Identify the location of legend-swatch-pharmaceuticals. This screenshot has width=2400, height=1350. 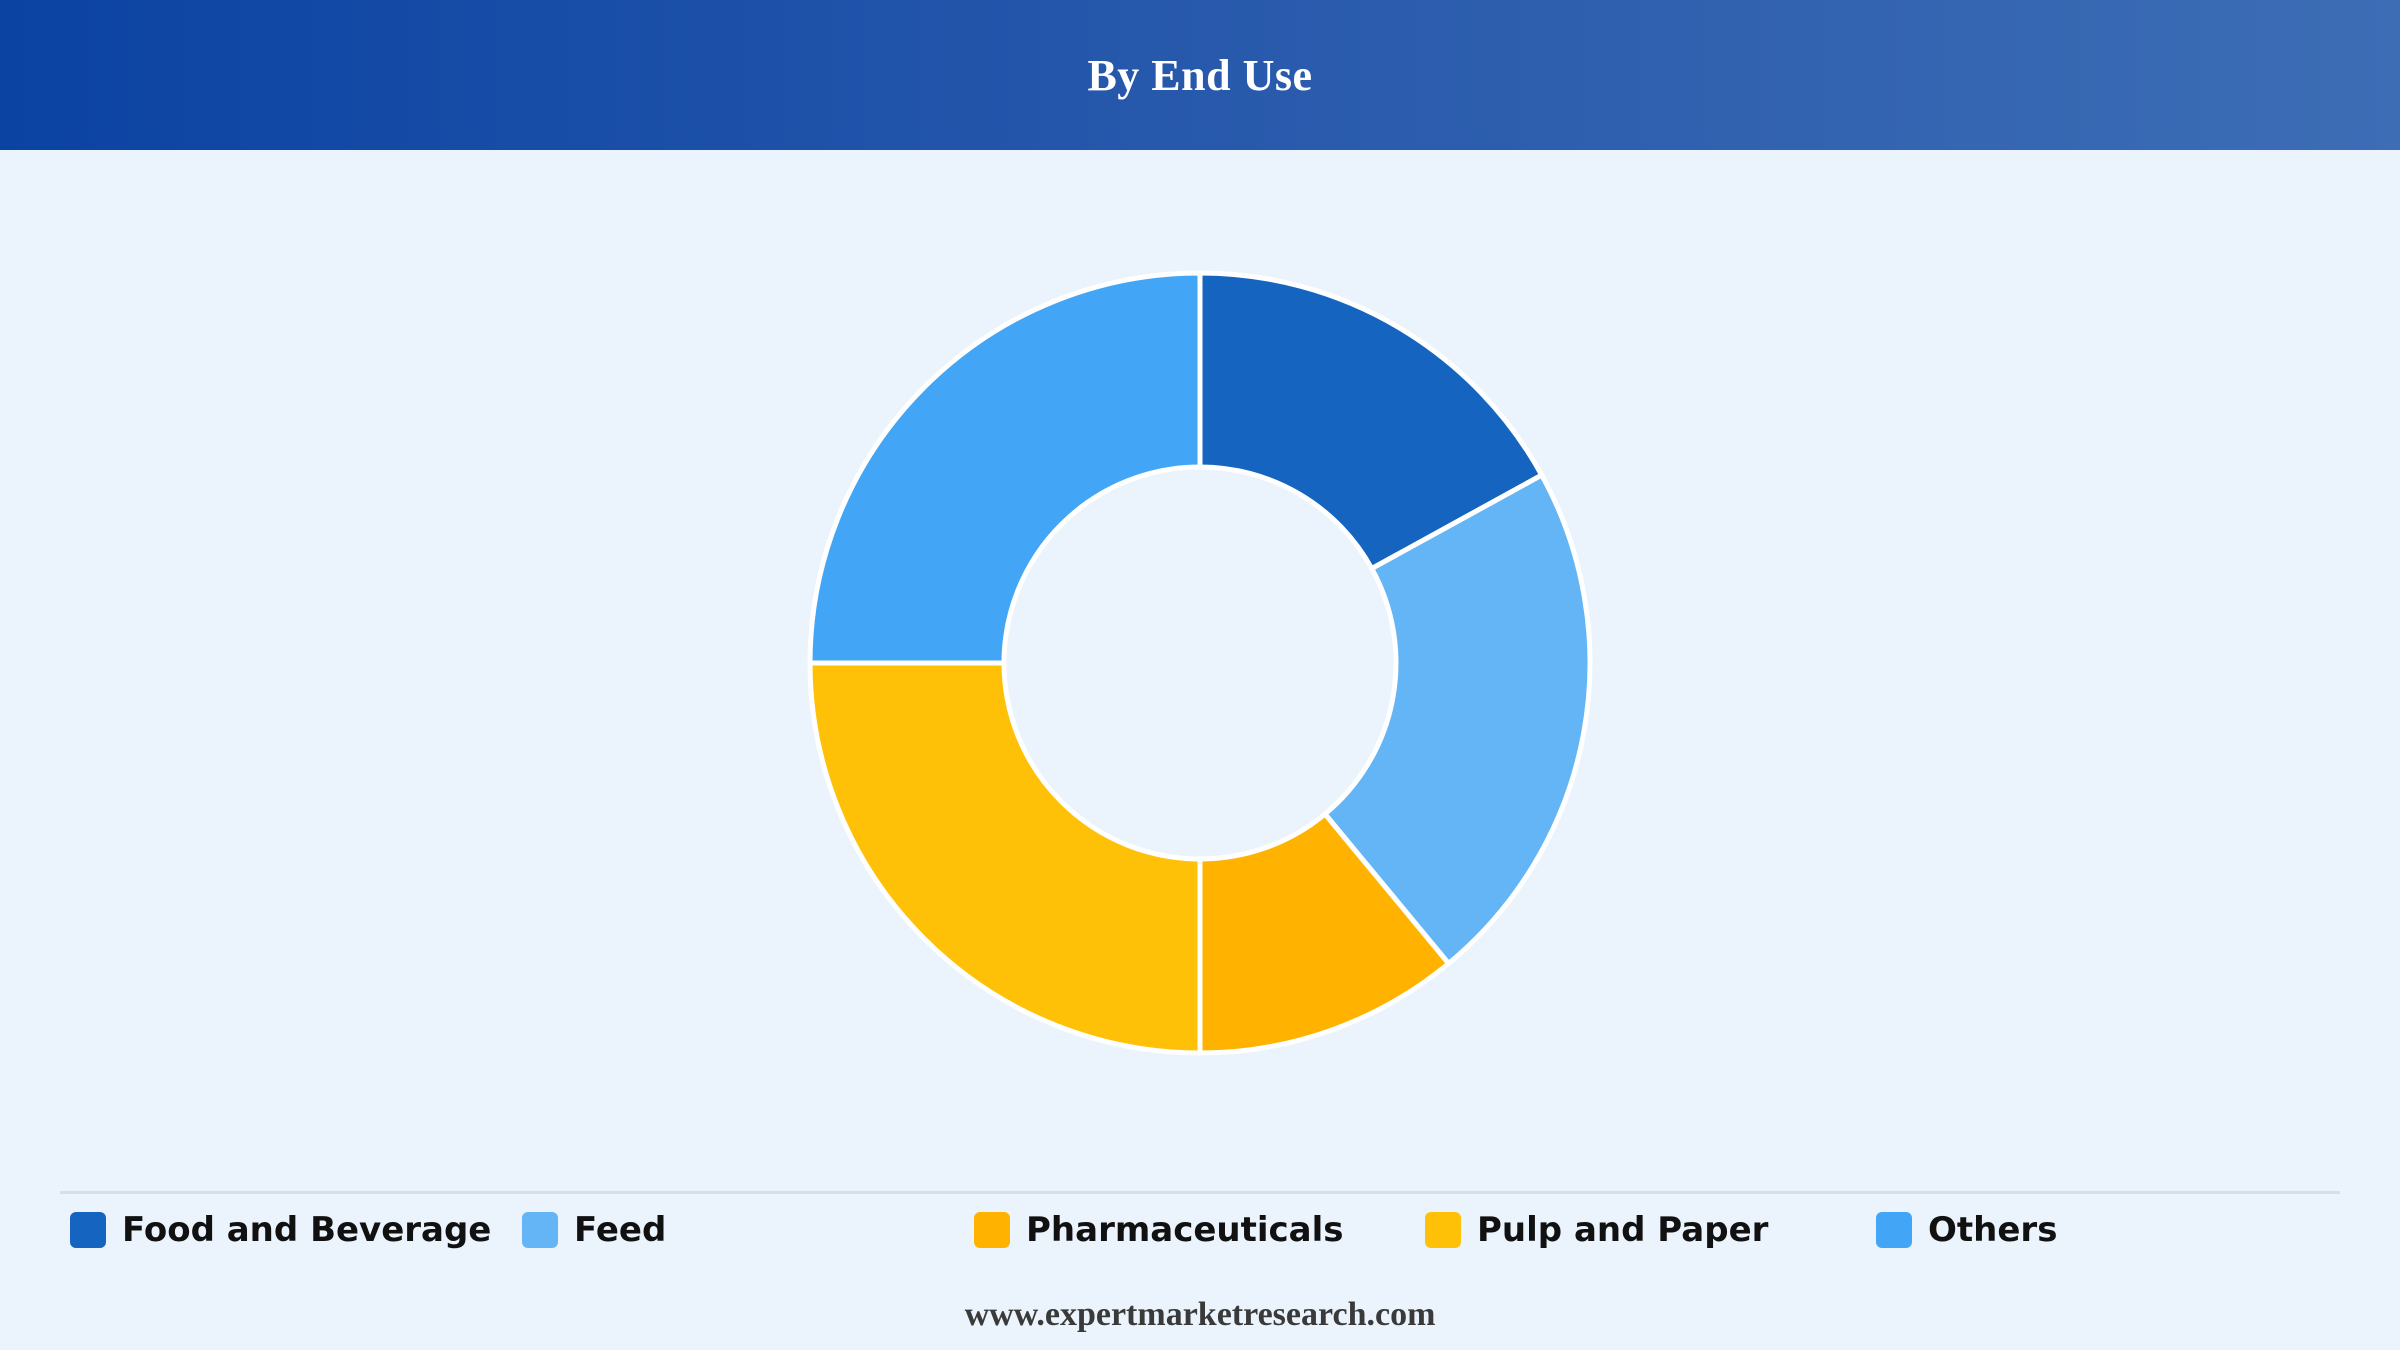
(992, 1230).